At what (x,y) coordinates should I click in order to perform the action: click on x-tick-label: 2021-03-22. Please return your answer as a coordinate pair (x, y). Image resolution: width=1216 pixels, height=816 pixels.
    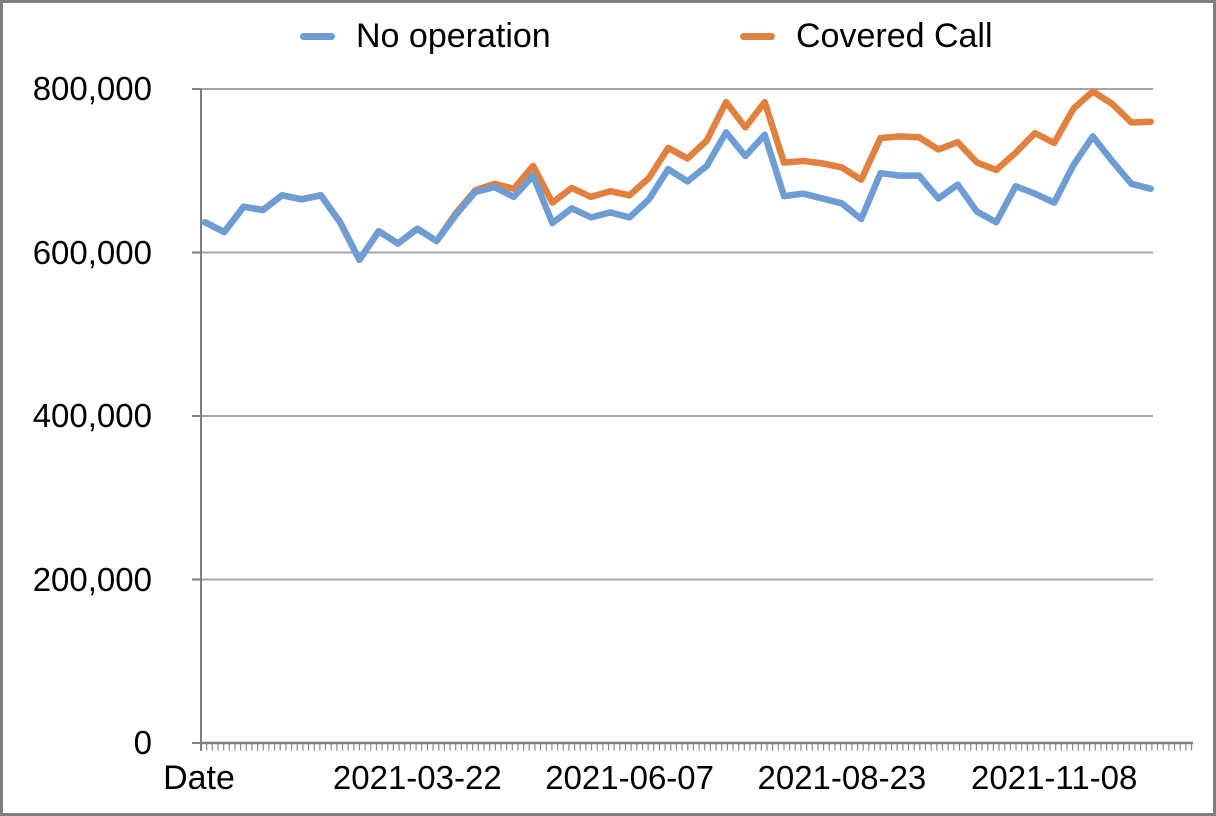
    Looking at the image, I should click on (417, 777).